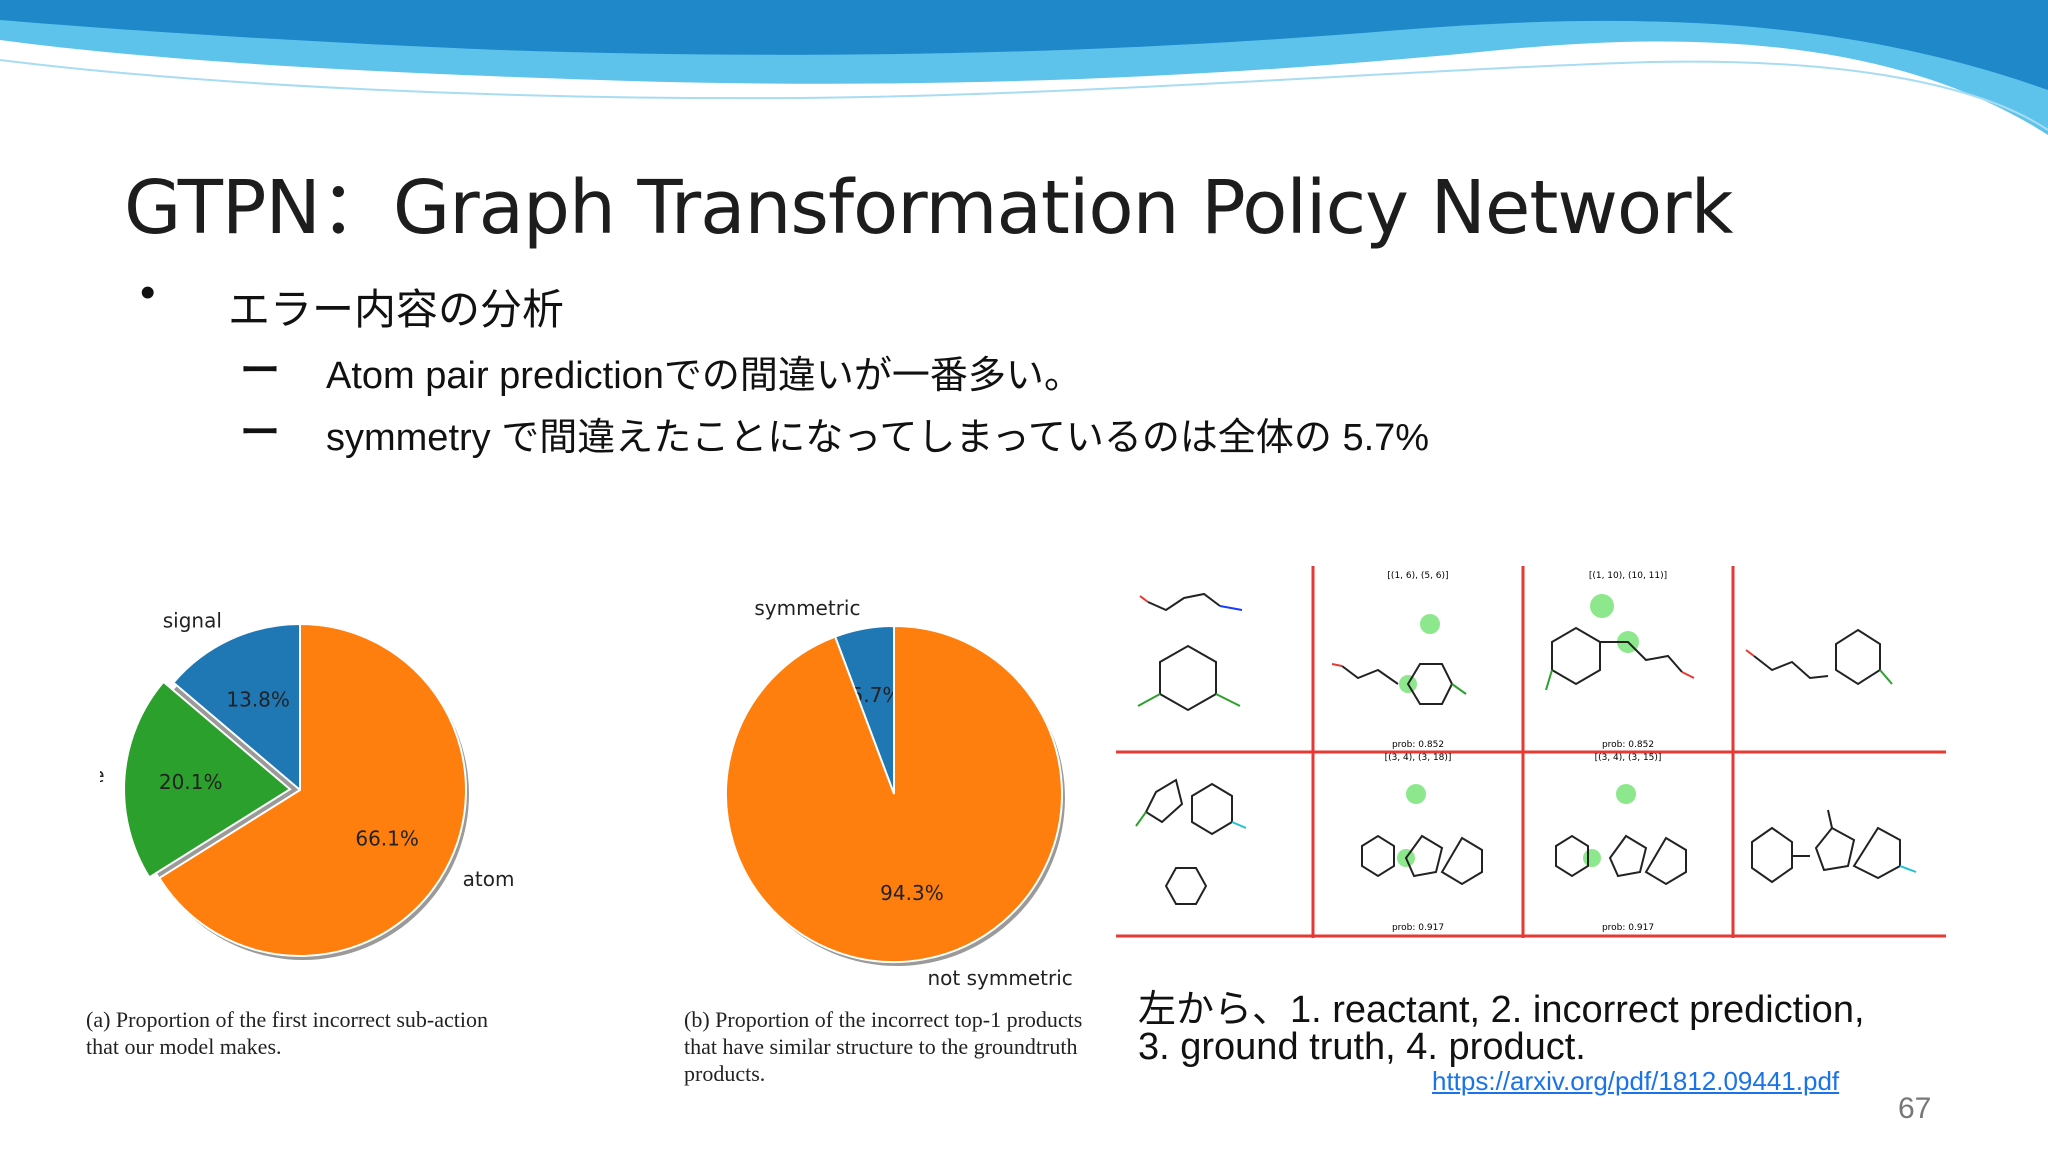 The image size is (2048, 1152). I want to click on caption-a-line: that our model makes., so click(184, 1046).